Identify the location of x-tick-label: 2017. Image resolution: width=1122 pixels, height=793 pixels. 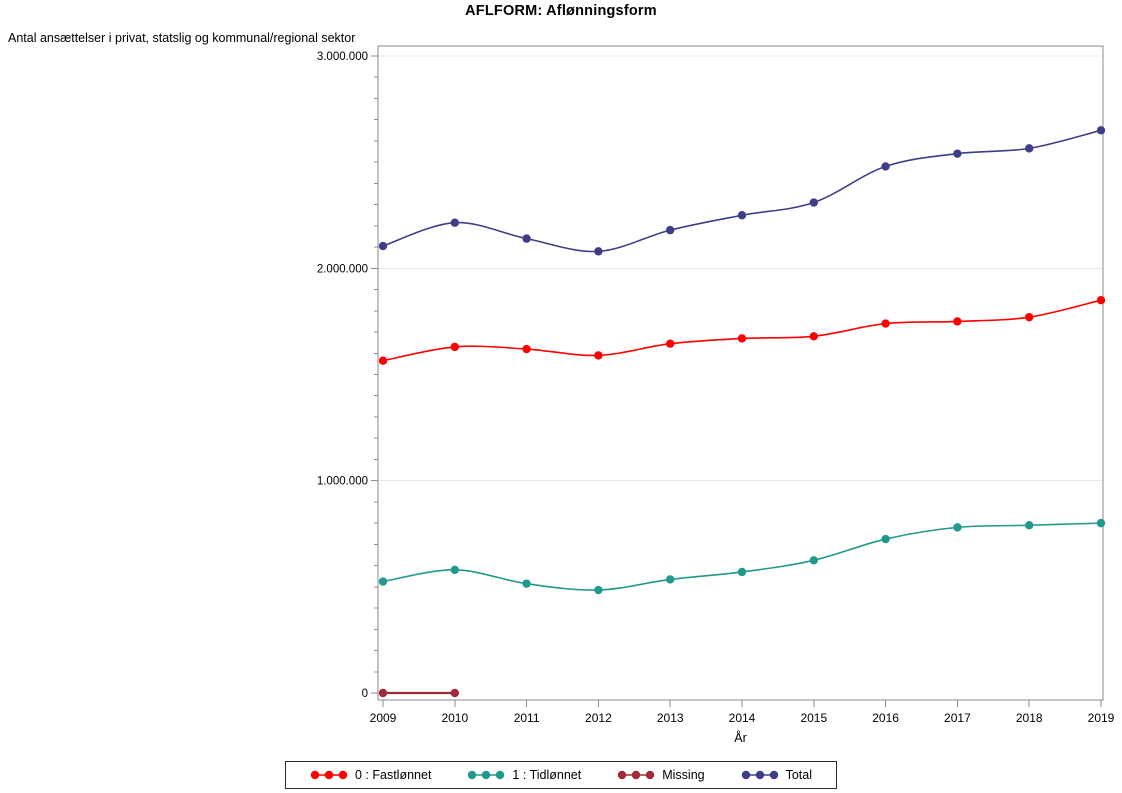
(957, 718).